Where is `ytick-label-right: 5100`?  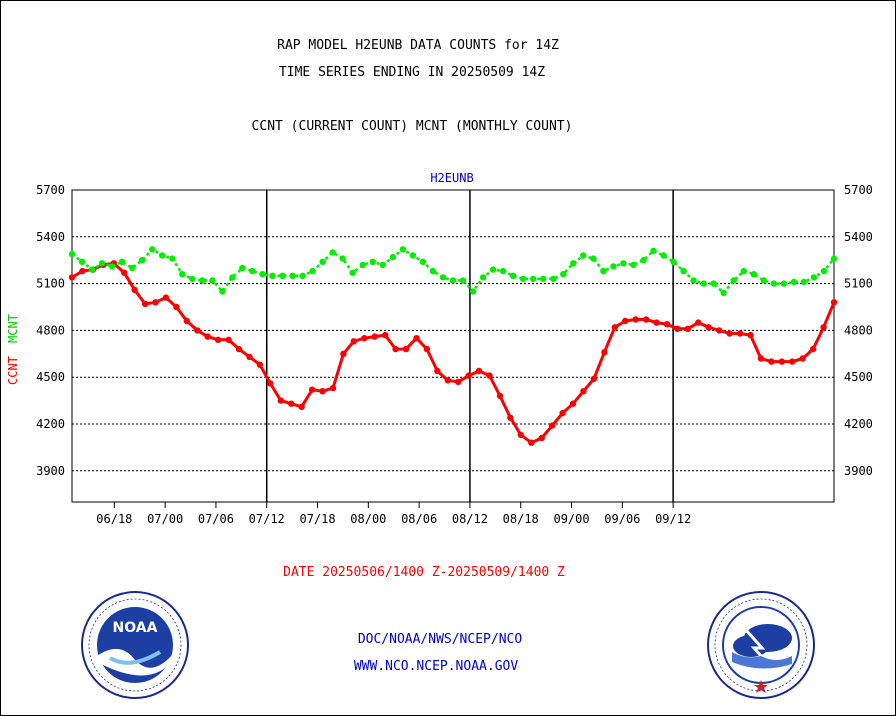
ytick-label-right: 5100 is located at coordinates (858, 284).